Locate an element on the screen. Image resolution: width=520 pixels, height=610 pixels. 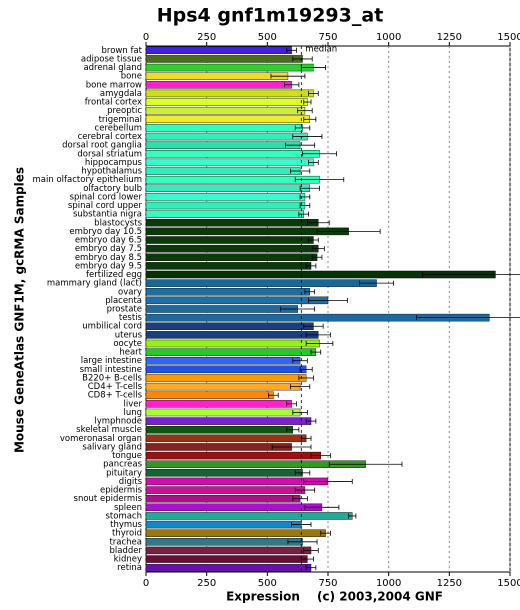
category-label: cerebral cortex is located at coordinates (110, 137).